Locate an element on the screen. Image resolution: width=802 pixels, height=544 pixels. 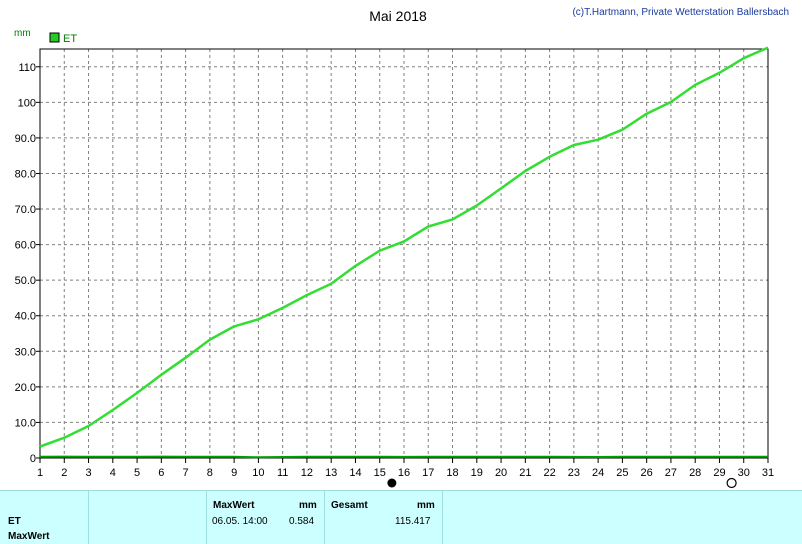
x-tick-label: 16 is located at coordinates (404, 473).